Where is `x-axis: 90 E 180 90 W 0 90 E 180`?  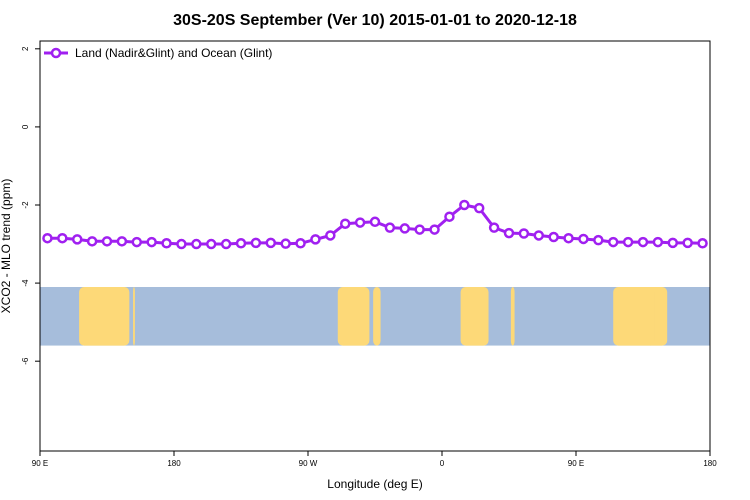
x-axis: 90 E 180 90 W 0 90 E 180 is located at coordinates (374, 459).